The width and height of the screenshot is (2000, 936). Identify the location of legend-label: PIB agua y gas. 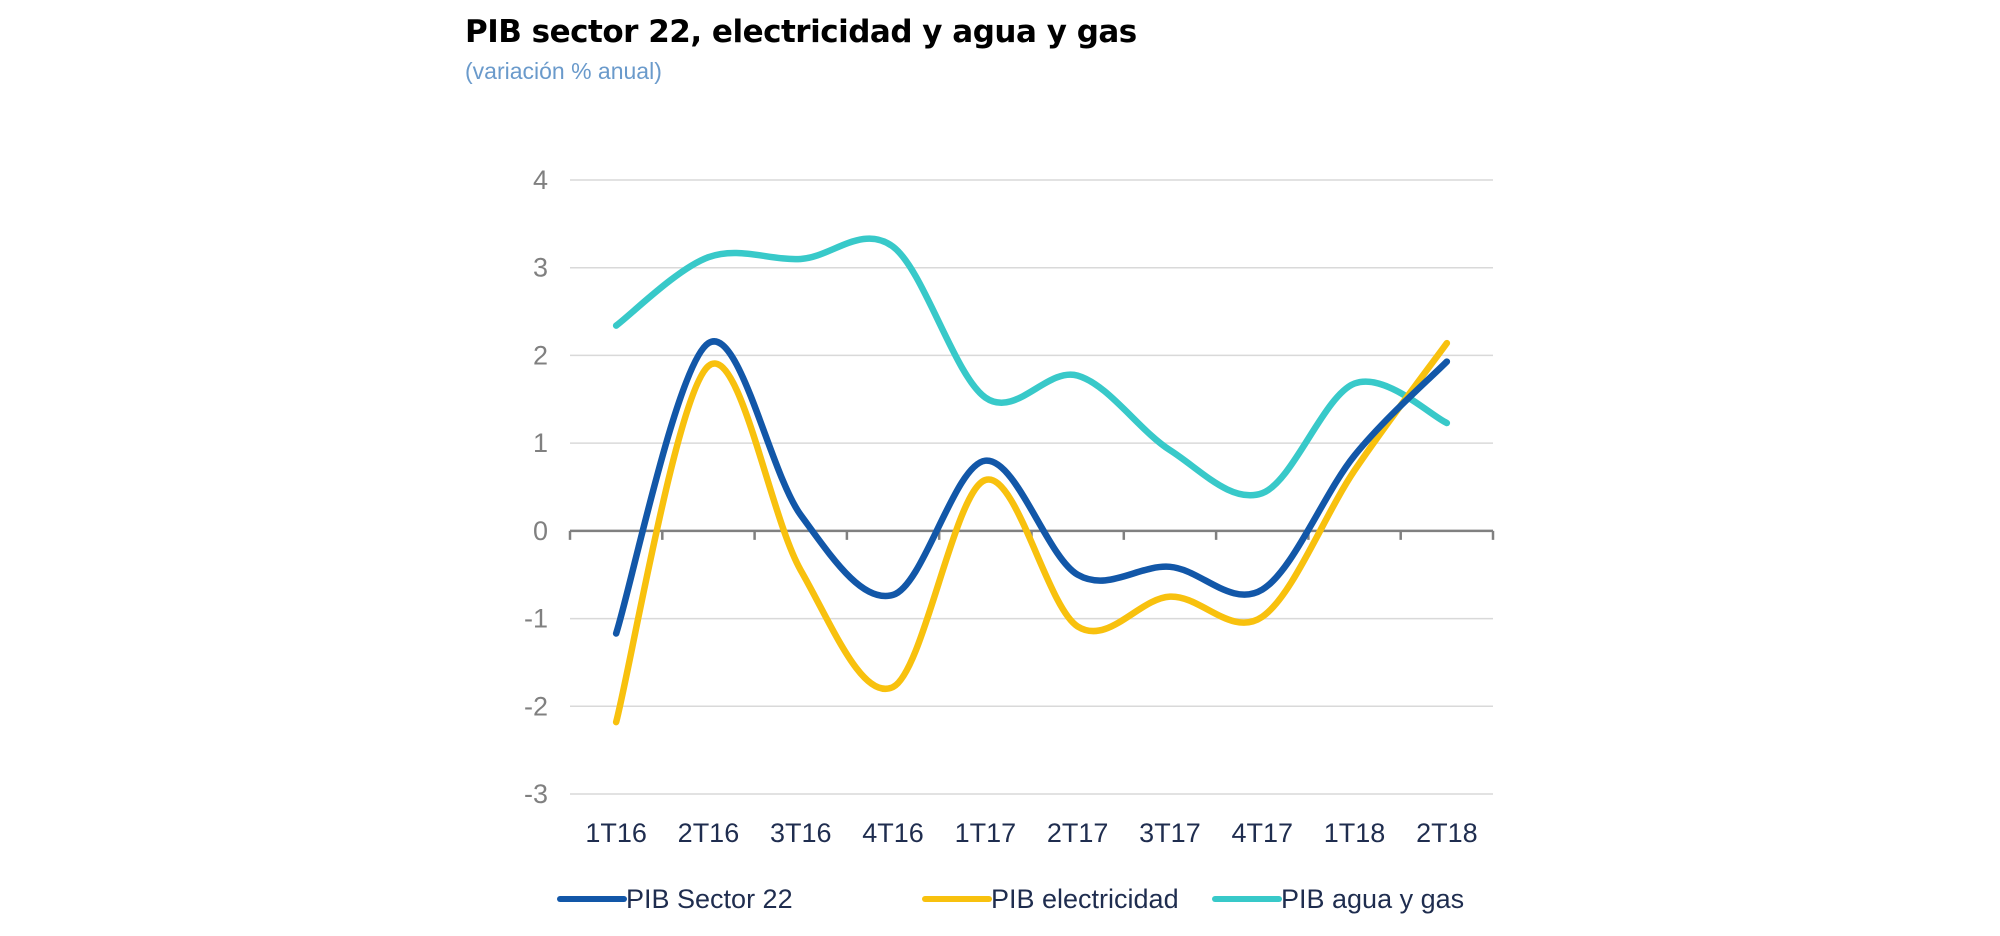
(1372, 899).